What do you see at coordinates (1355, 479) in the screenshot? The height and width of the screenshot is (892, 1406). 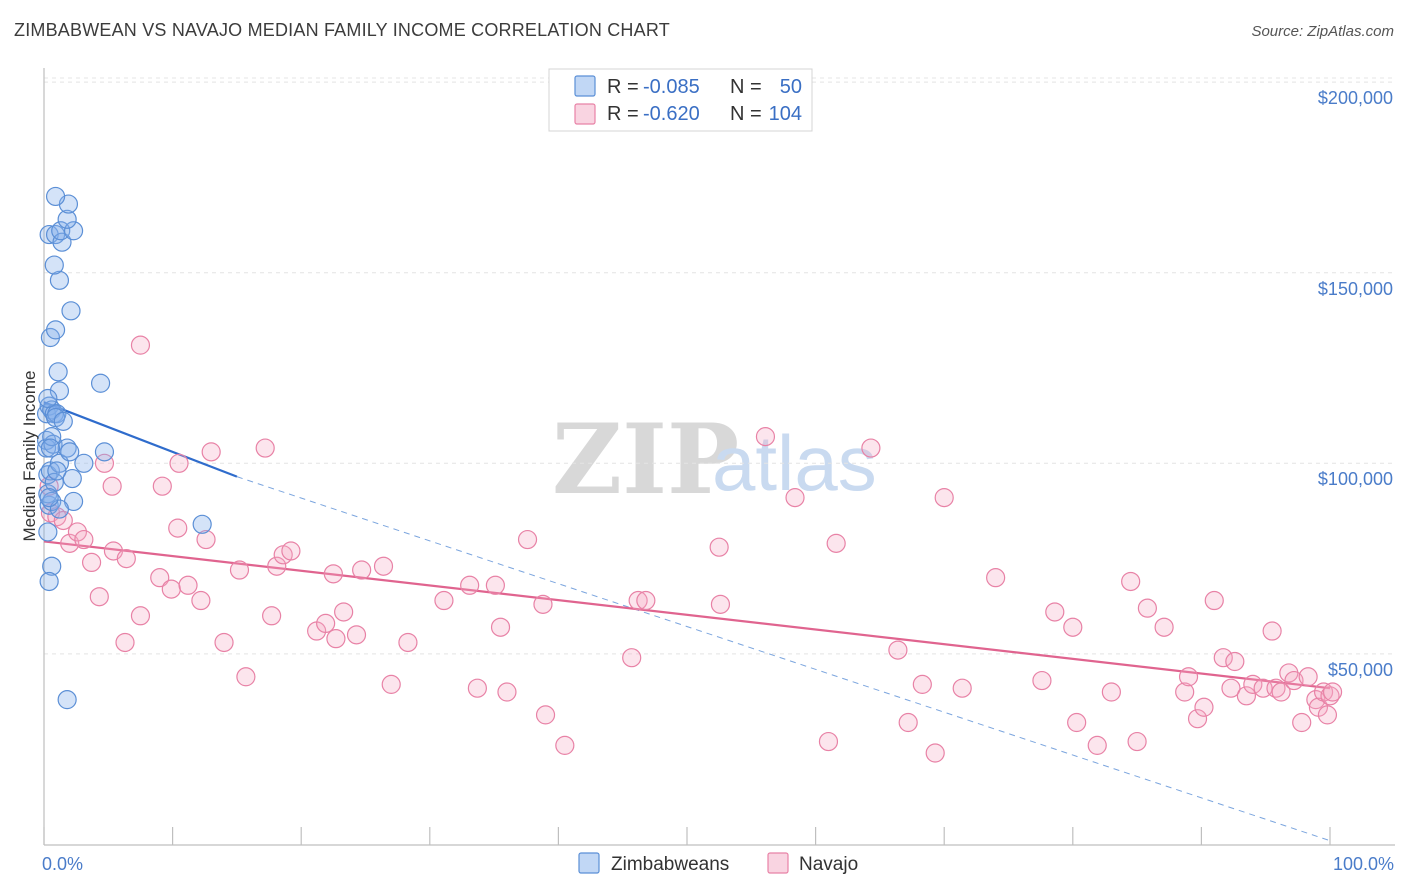 I see `y-tick-label-100k: $100,000` at bounding box center [1355, 479].